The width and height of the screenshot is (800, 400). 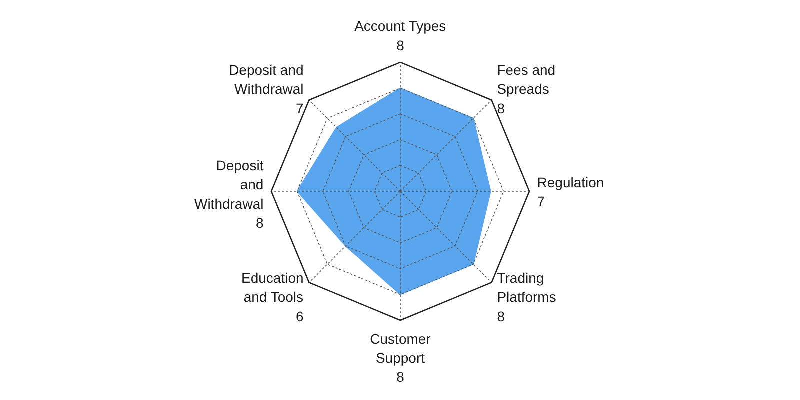 I want to click on spoke-label: Regulation 7, so click(x=570, y=192).